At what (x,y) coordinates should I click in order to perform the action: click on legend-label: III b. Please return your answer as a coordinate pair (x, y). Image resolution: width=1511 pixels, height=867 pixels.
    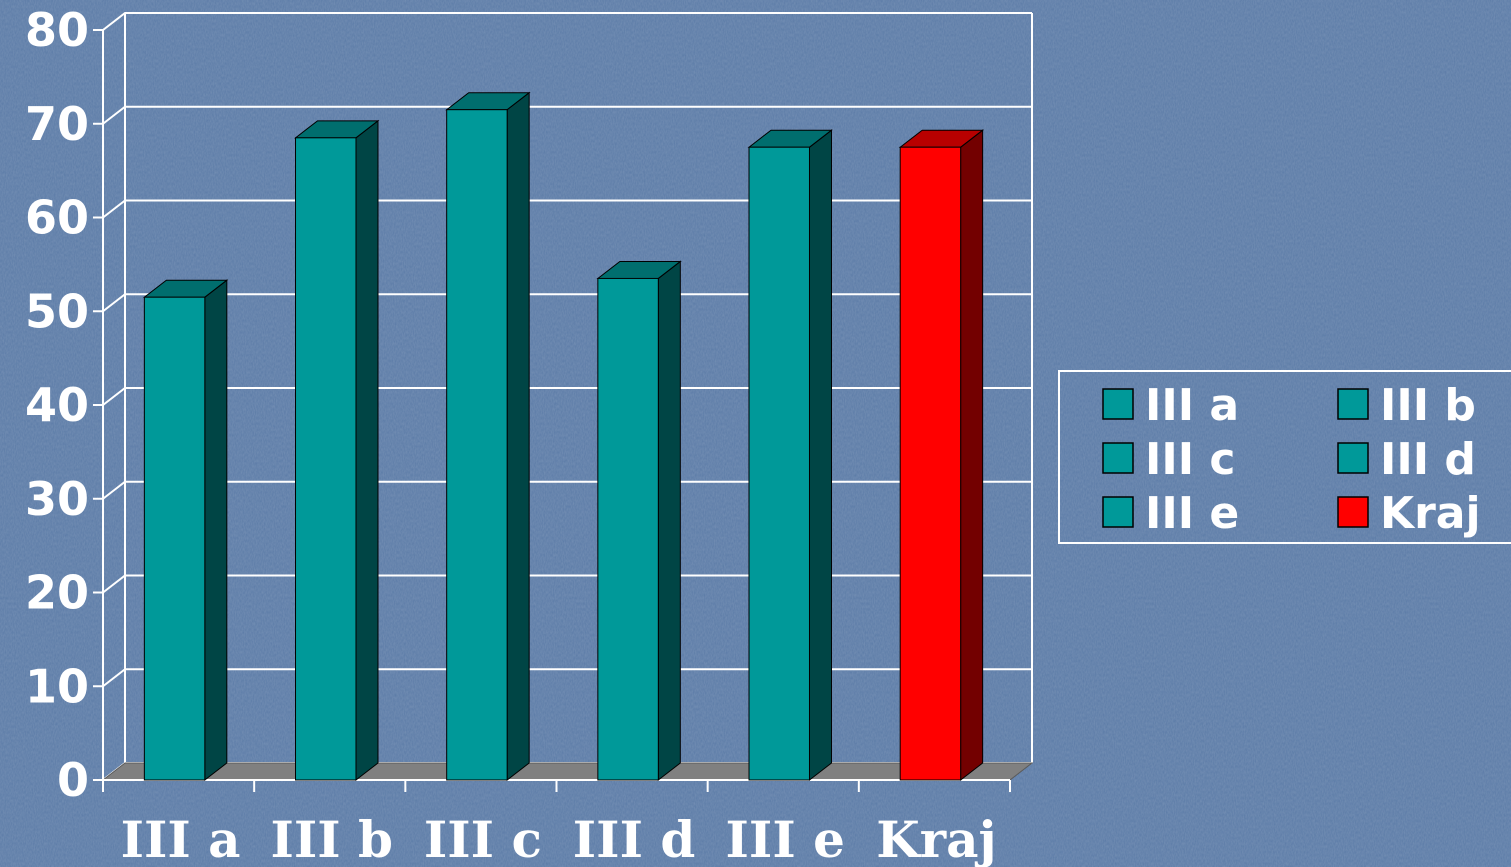
    Looking at the image, I should click on (1428, 405).